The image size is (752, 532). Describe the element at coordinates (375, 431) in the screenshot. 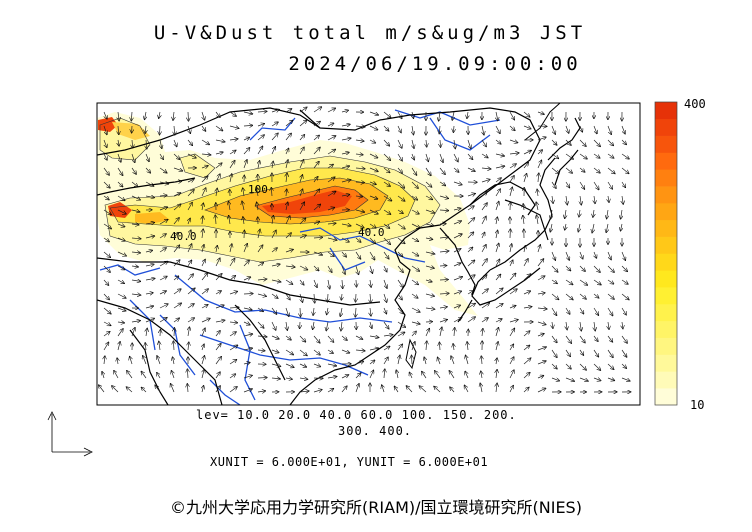

I see `contour-levels-line2: 300. 400.` at that location.